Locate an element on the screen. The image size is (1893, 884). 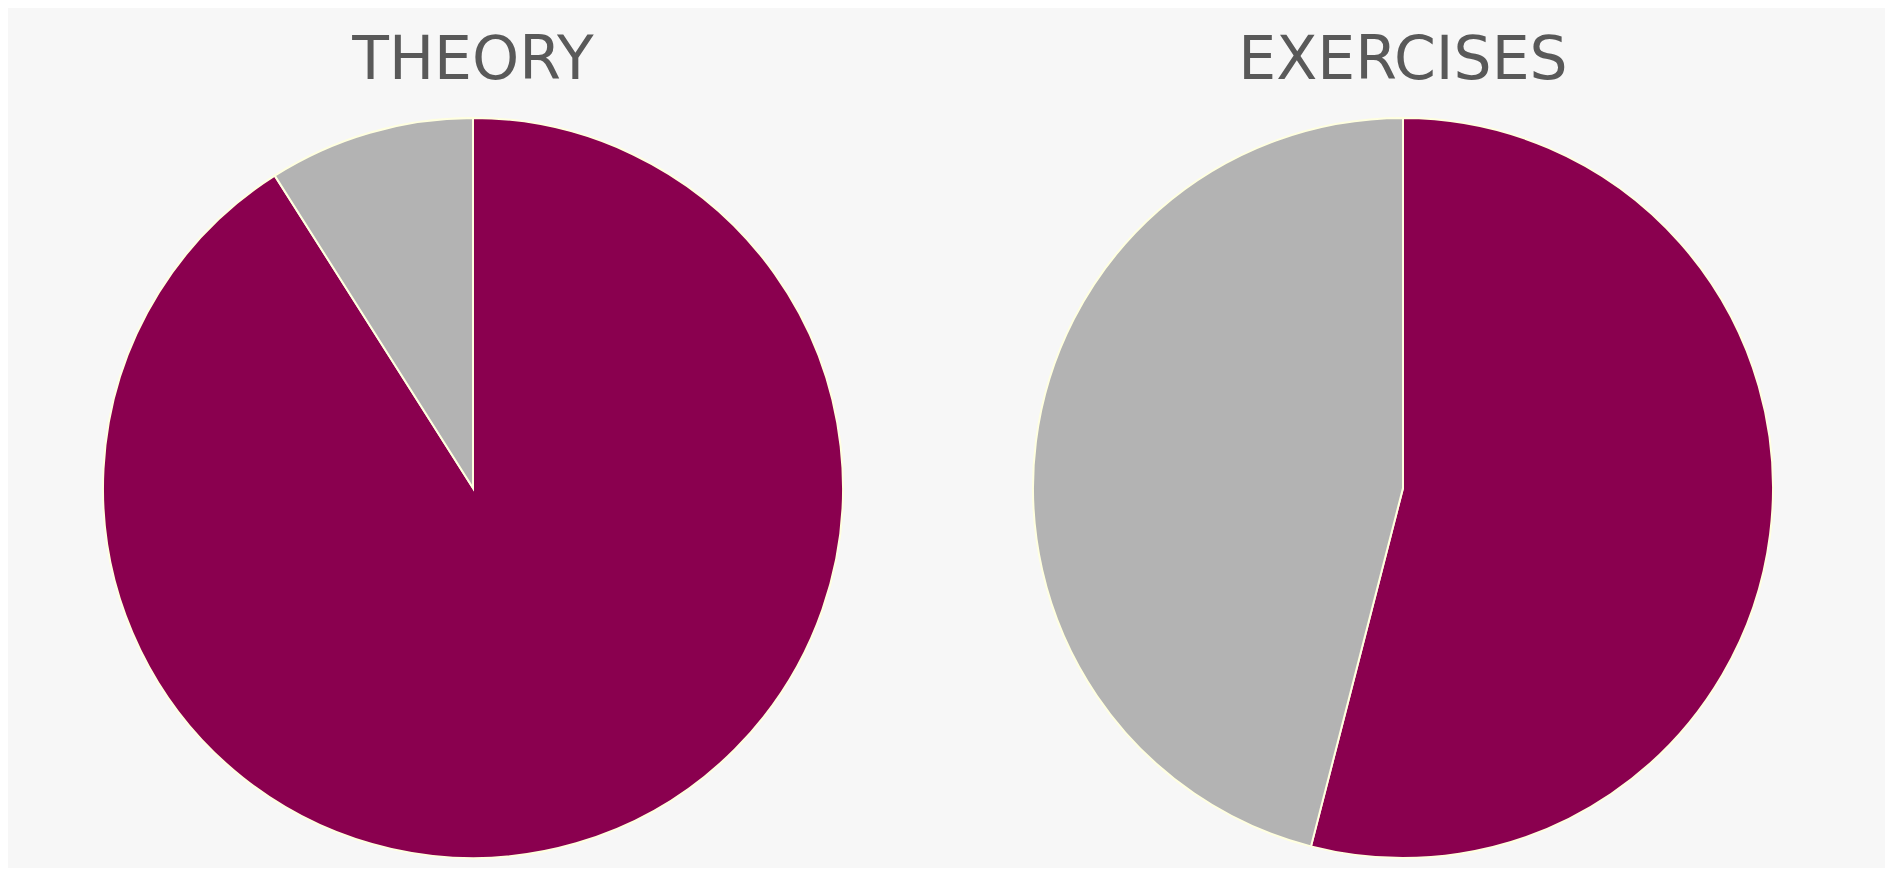
chart-title: THEORY is located at coordinates (473, 58).